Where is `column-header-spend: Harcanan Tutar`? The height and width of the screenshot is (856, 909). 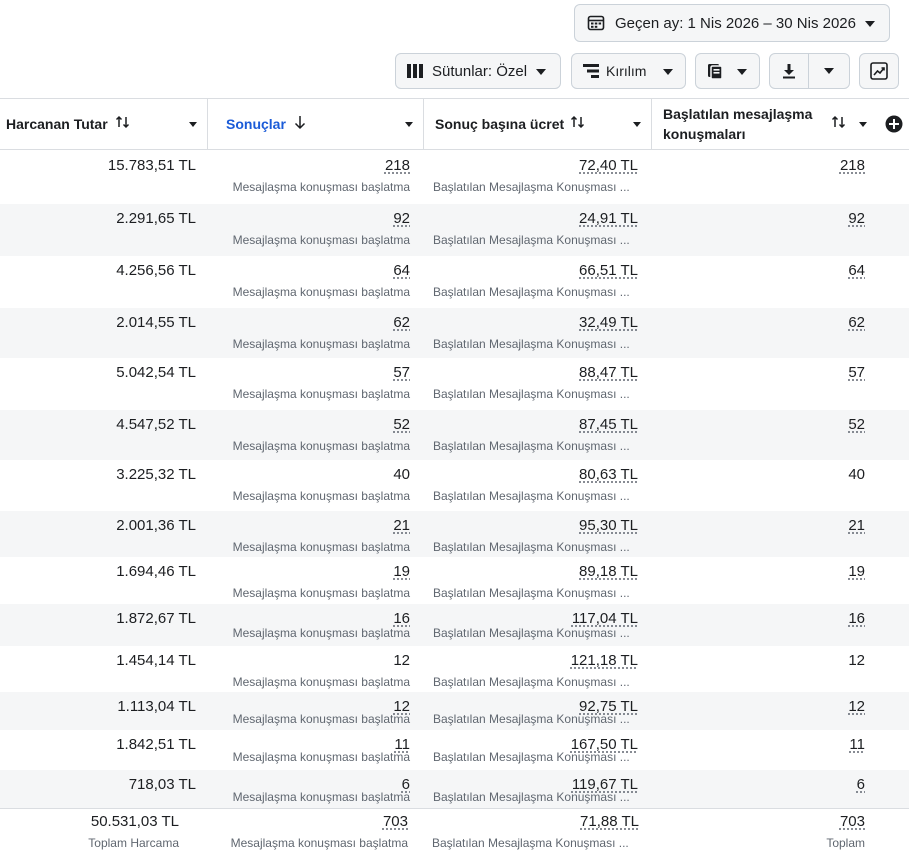
column-header-spend: Harcanan Tutar is located at coordinates (104, 124).